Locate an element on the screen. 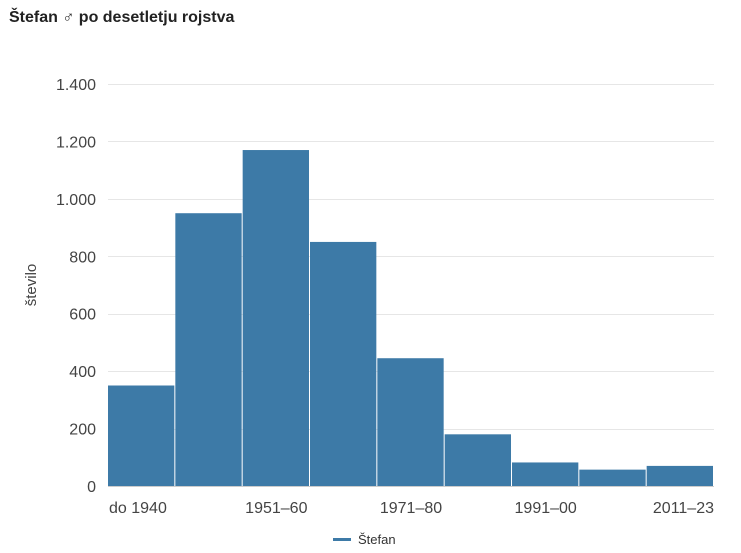 The width and height of the screenshot is (741, 553). y-tick-label: 0 is located at coordinates (91, 487).